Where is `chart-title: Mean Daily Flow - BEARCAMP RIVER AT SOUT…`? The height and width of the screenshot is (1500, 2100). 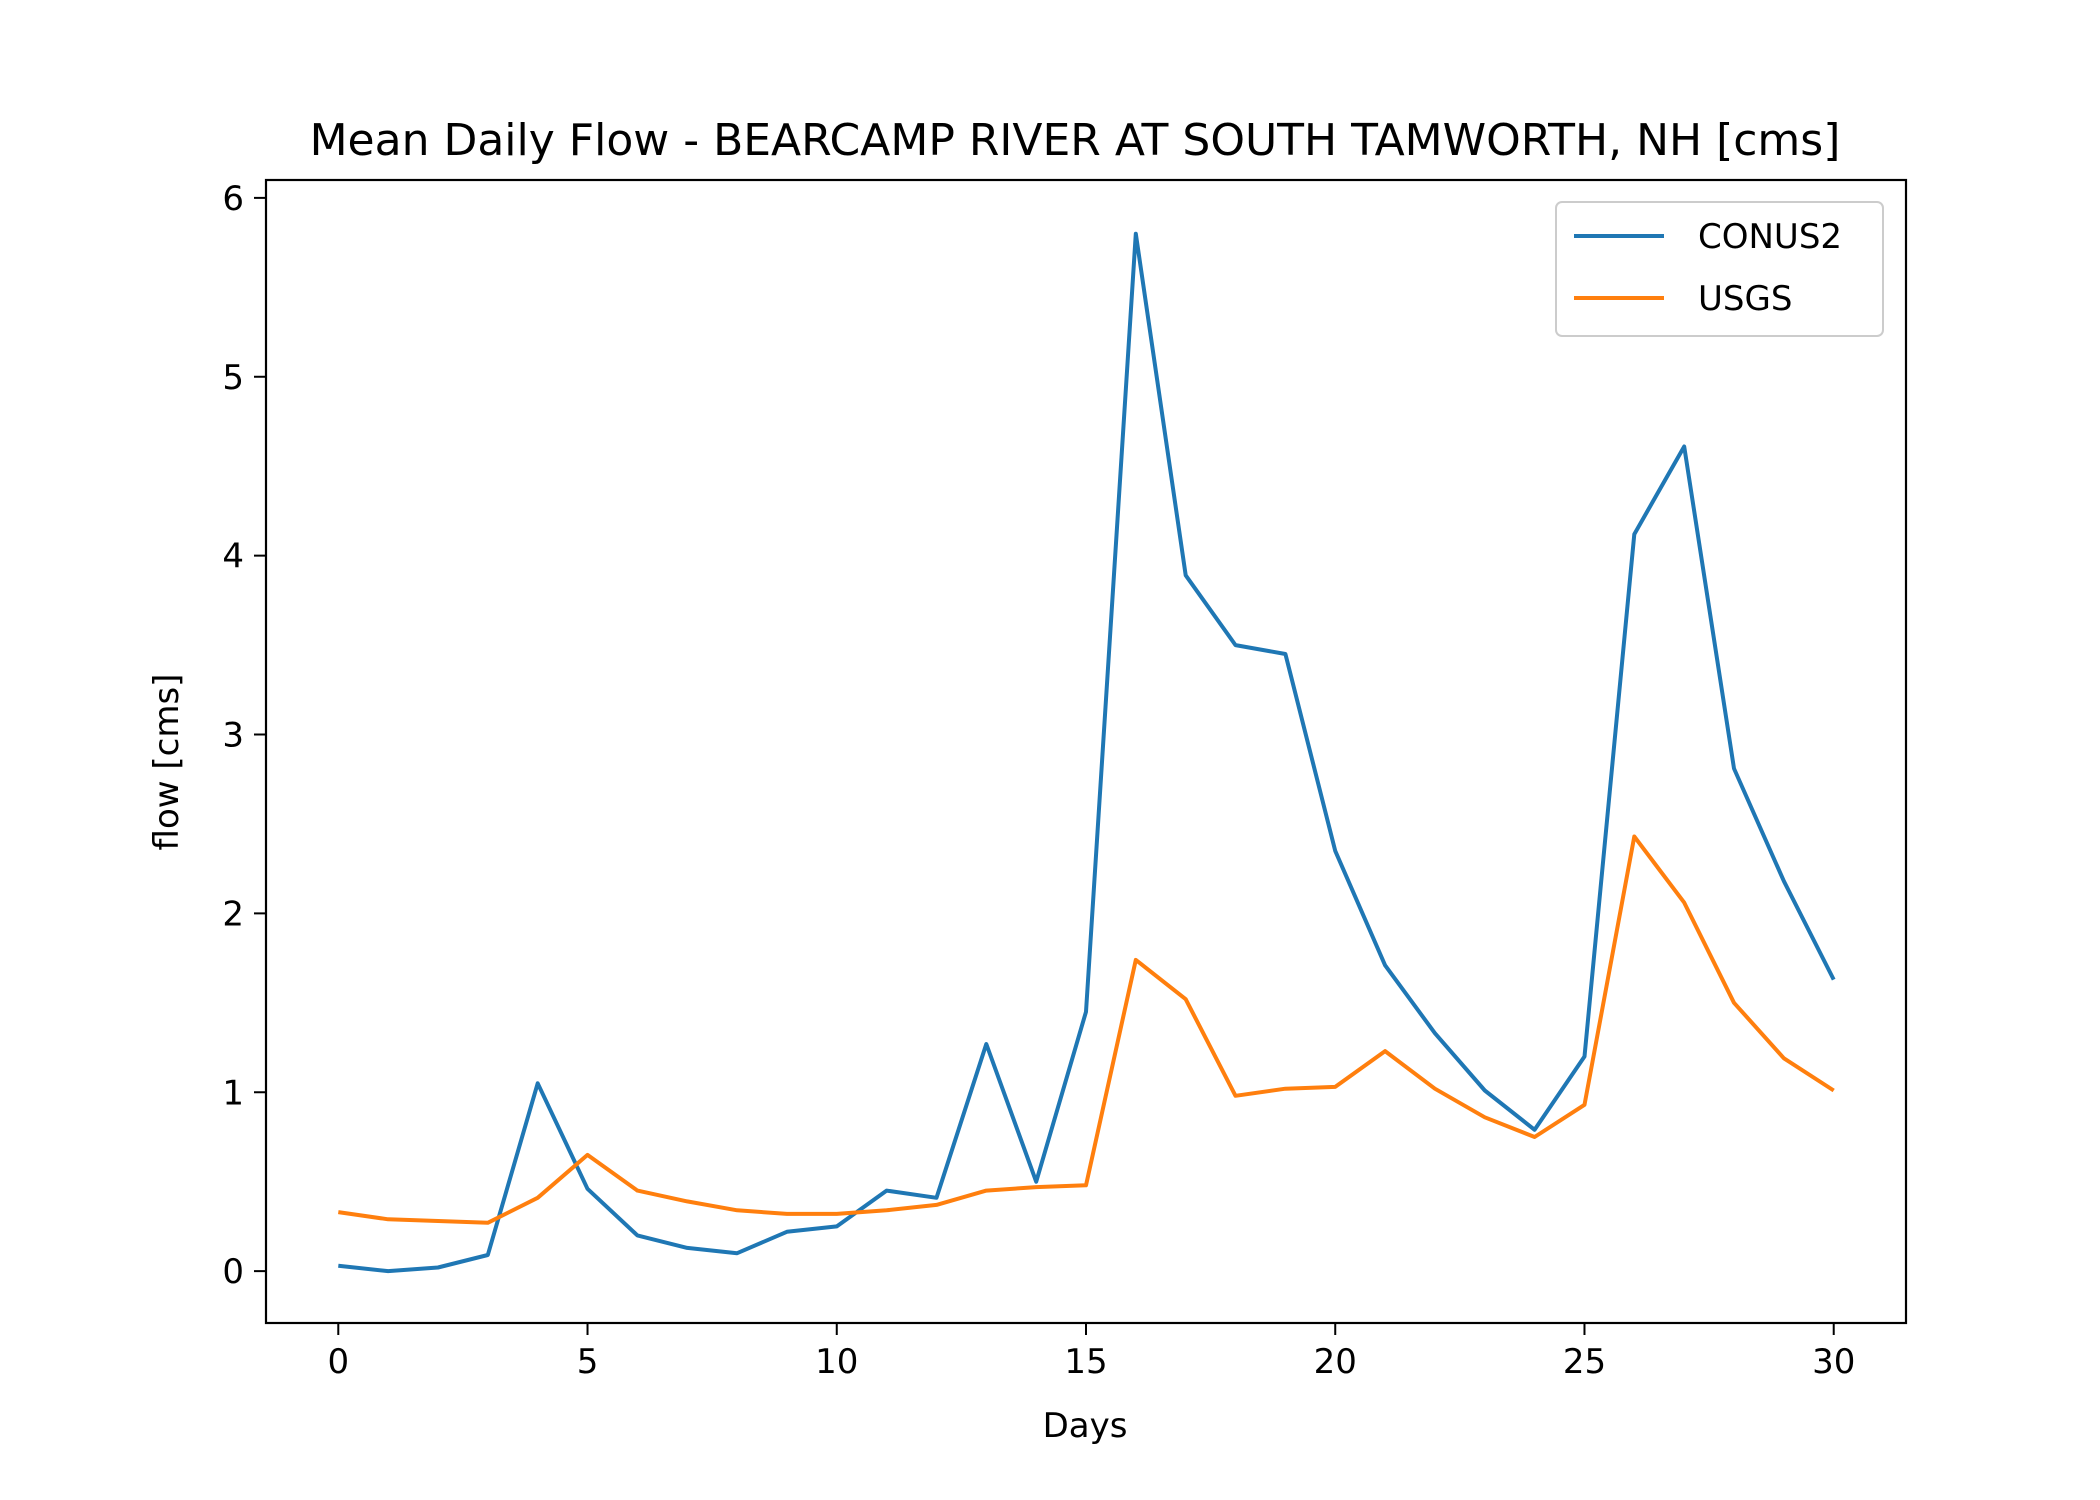 chart-title: Mean Daily Flow - BEARCAMP RIVER AT SOUT… is located at coordinates (1075, 140).